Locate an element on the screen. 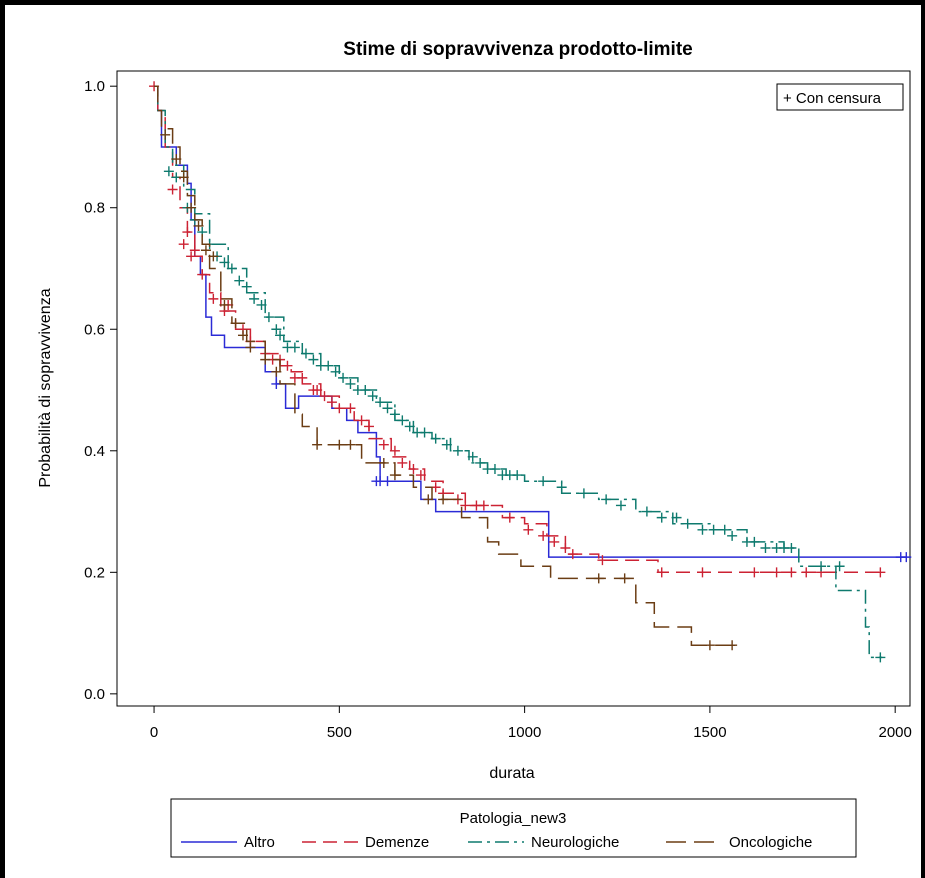 This screenshot has height=878, width=925. chart-title: Stime di sopravvivenza prodotto-limite is located at coordinates (517, 49).